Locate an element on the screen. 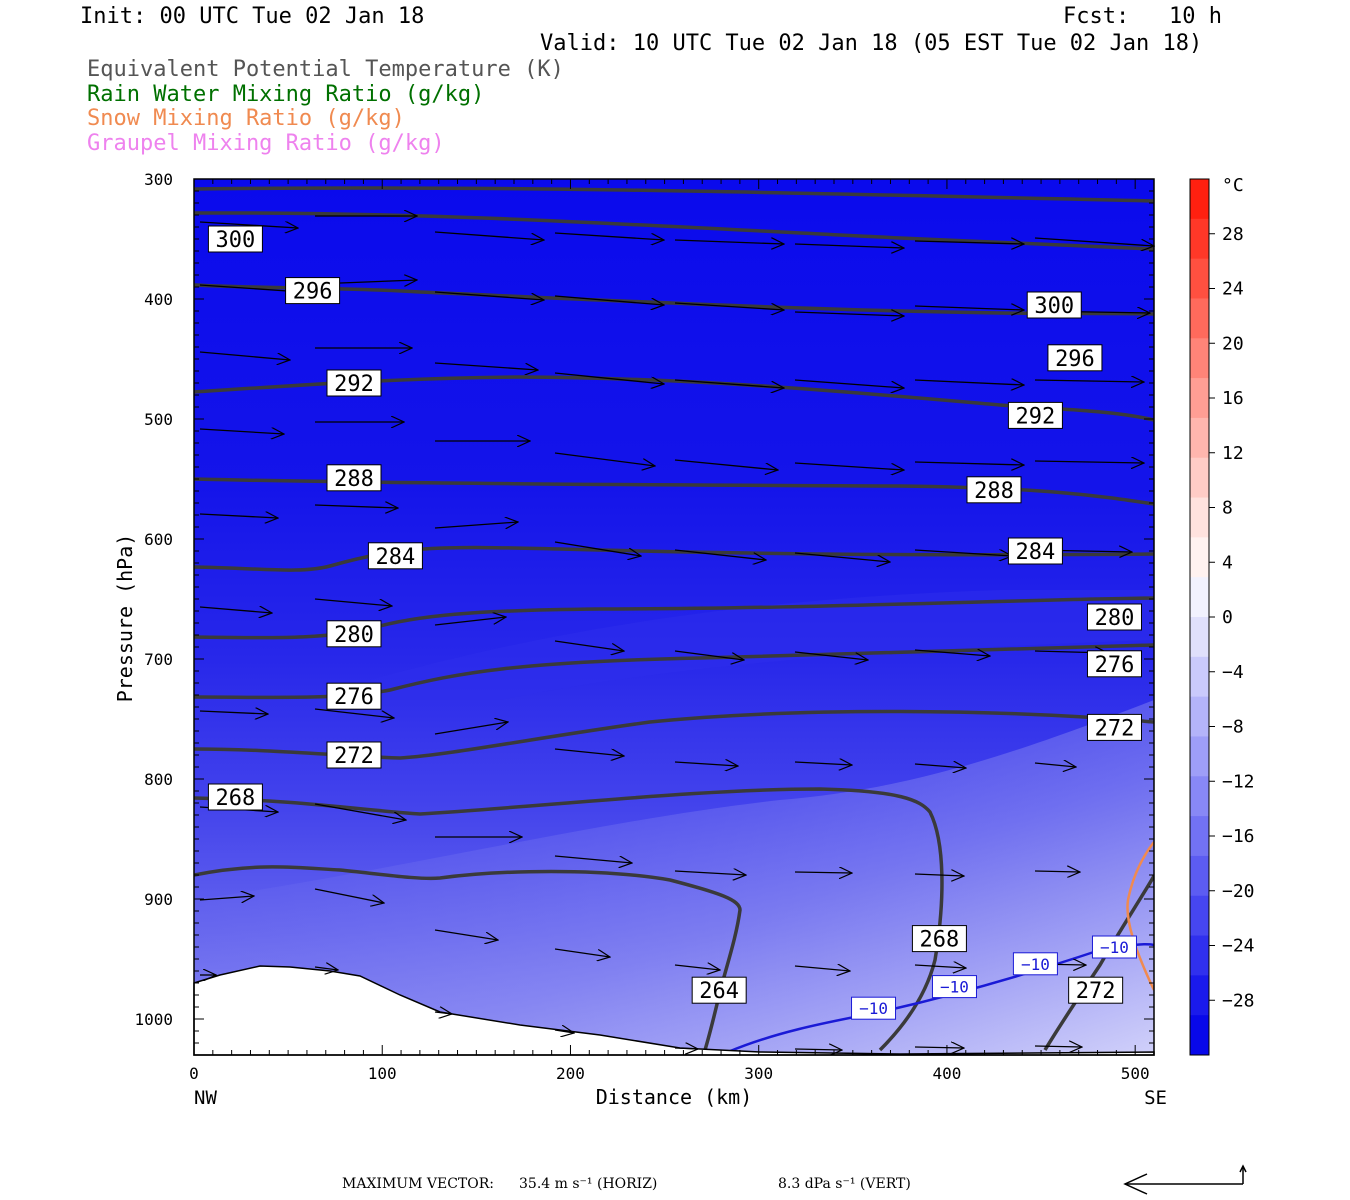 This screenshot has height=1200, width=1350. colorbar-tick-label: 20 is located at coordinates (1233, 343).